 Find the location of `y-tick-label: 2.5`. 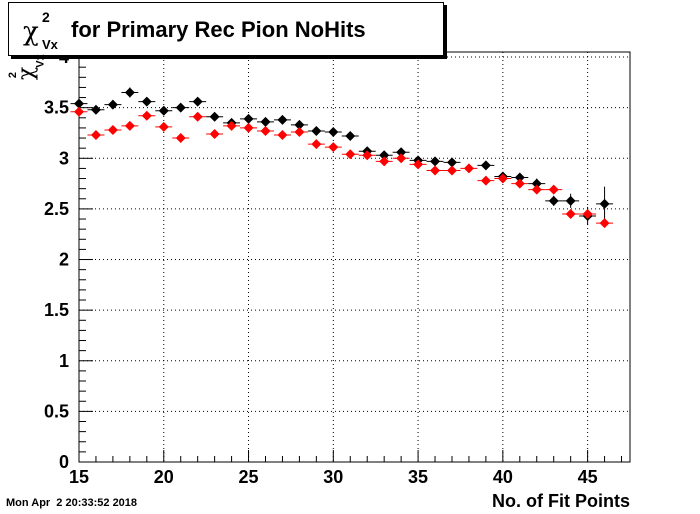

y-tick-label: 2.5 is located at coordinates (56, 209).